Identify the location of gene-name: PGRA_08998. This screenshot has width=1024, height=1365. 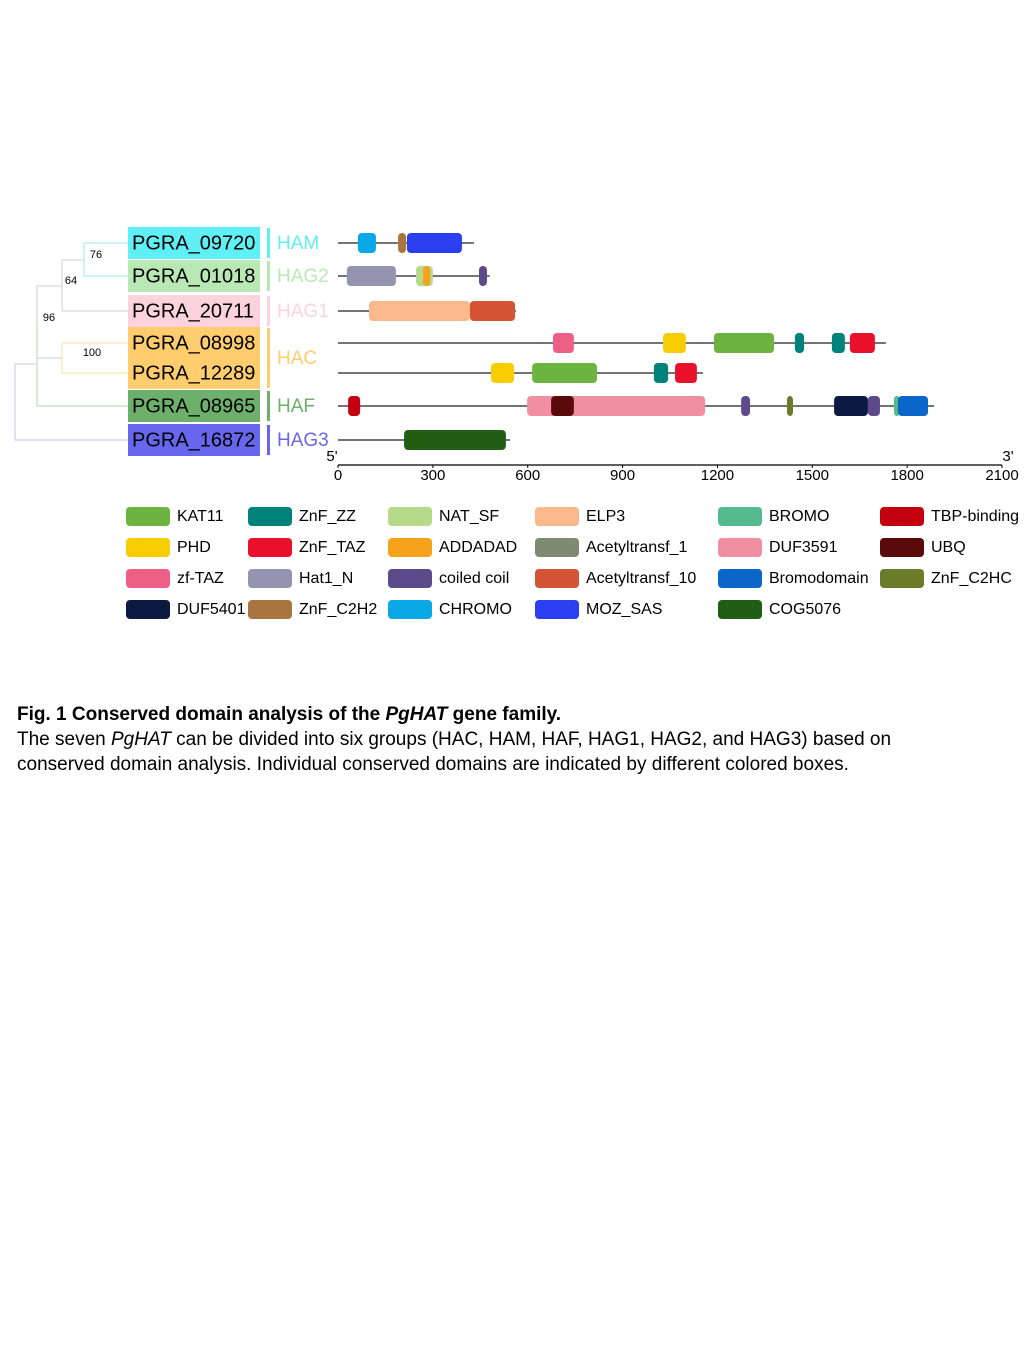
(193, 343).